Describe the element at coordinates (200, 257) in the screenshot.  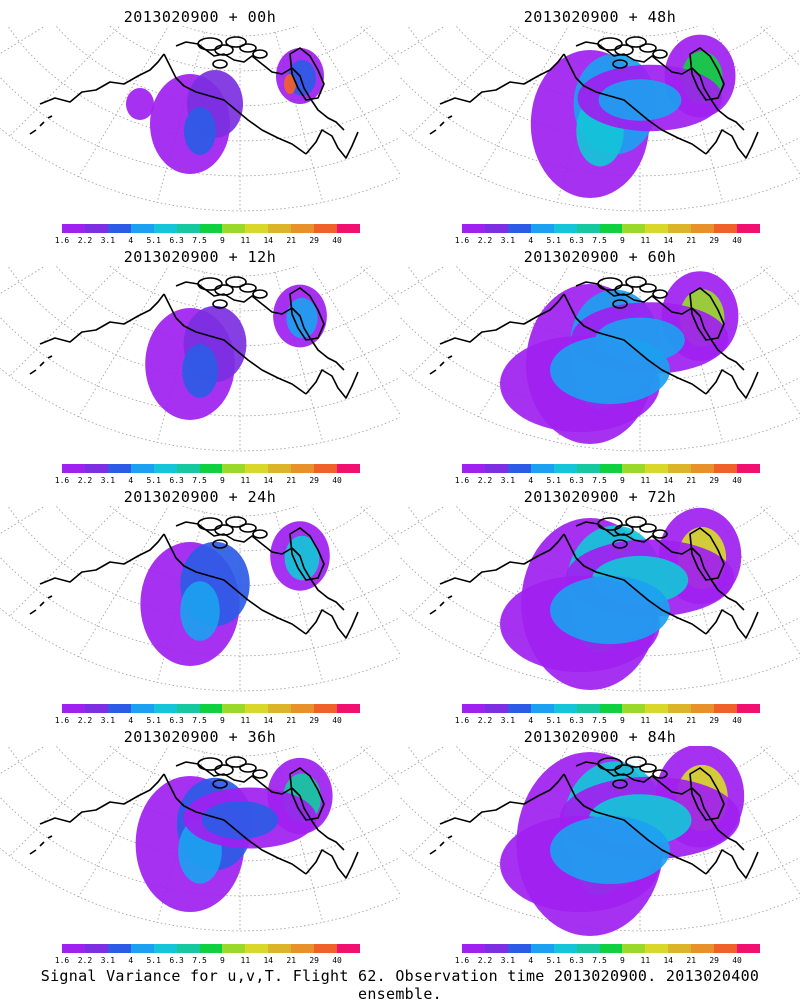
I see `panel-title: 2013020900 + 12h` at that location.